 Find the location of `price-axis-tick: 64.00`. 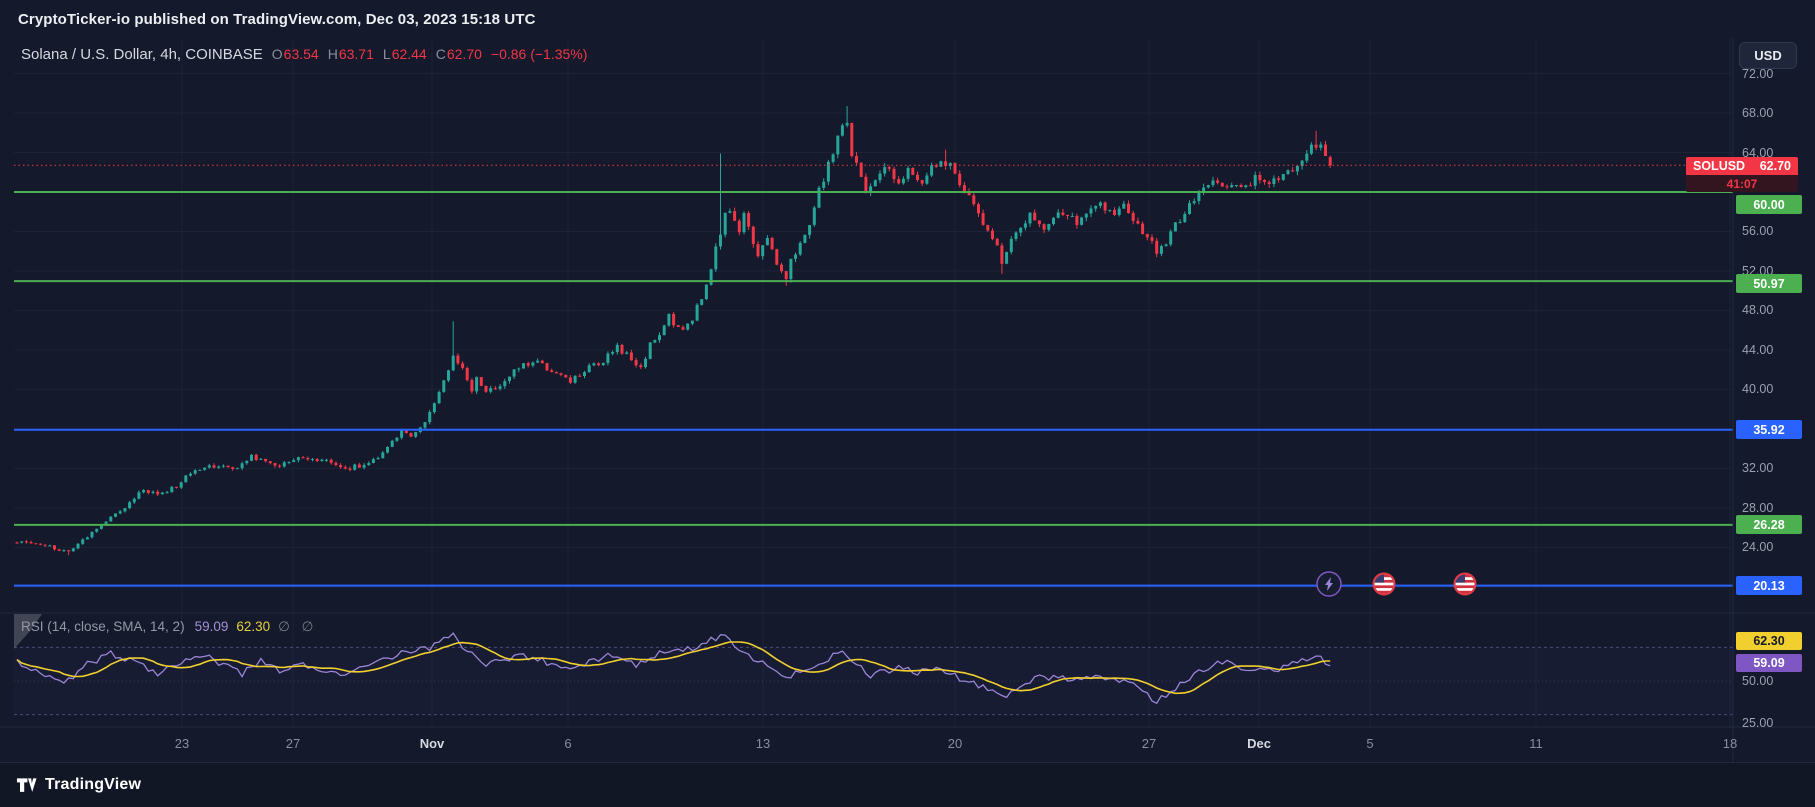

price-axis-tick: 64.00 is located at coordinates (1758, 153).